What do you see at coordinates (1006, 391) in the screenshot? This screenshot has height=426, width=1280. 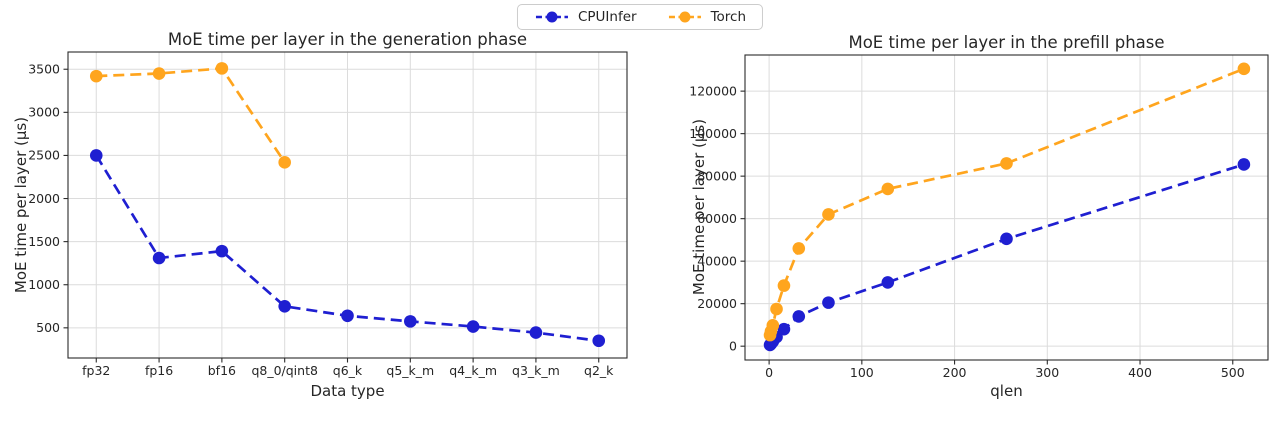 I see `x-axis-label-prefill: qlen` at bounding box center [1006, 391].